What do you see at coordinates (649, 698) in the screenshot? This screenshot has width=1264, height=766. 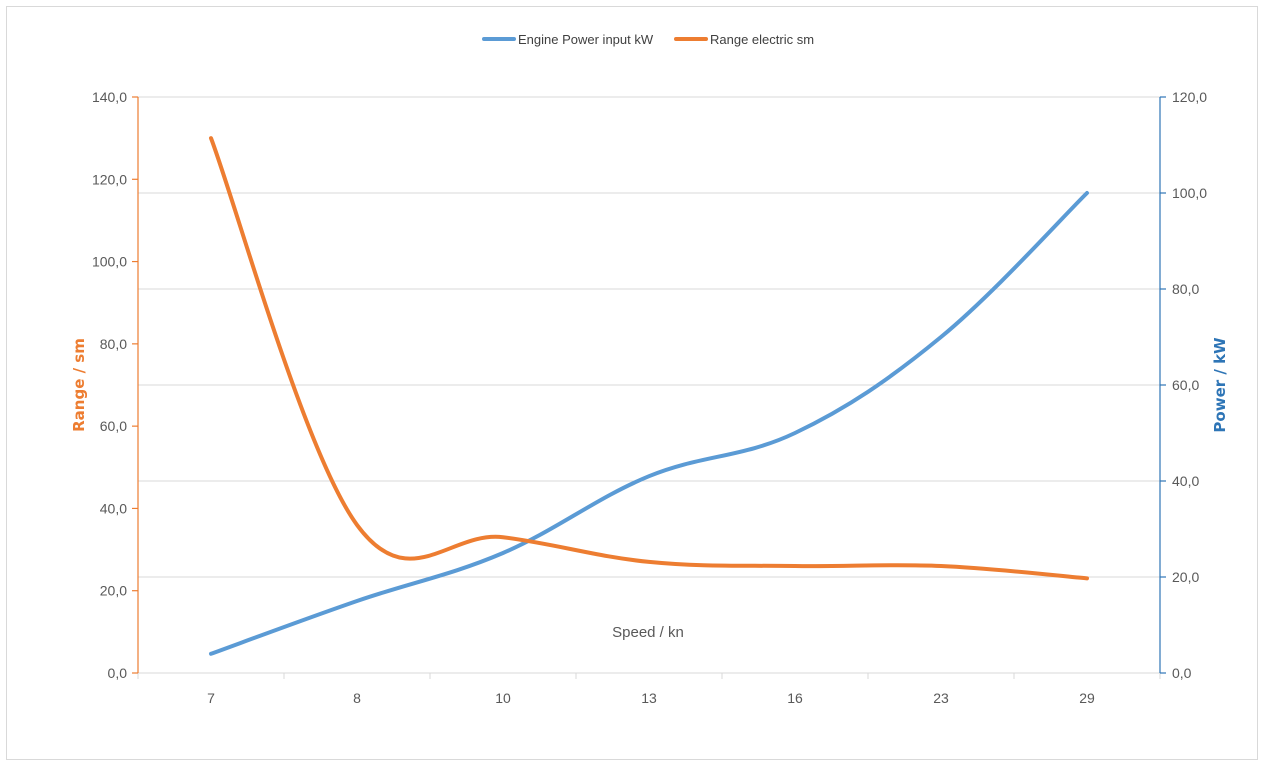 I see `x-tick-label: 13` at bounding box center [649, 698].